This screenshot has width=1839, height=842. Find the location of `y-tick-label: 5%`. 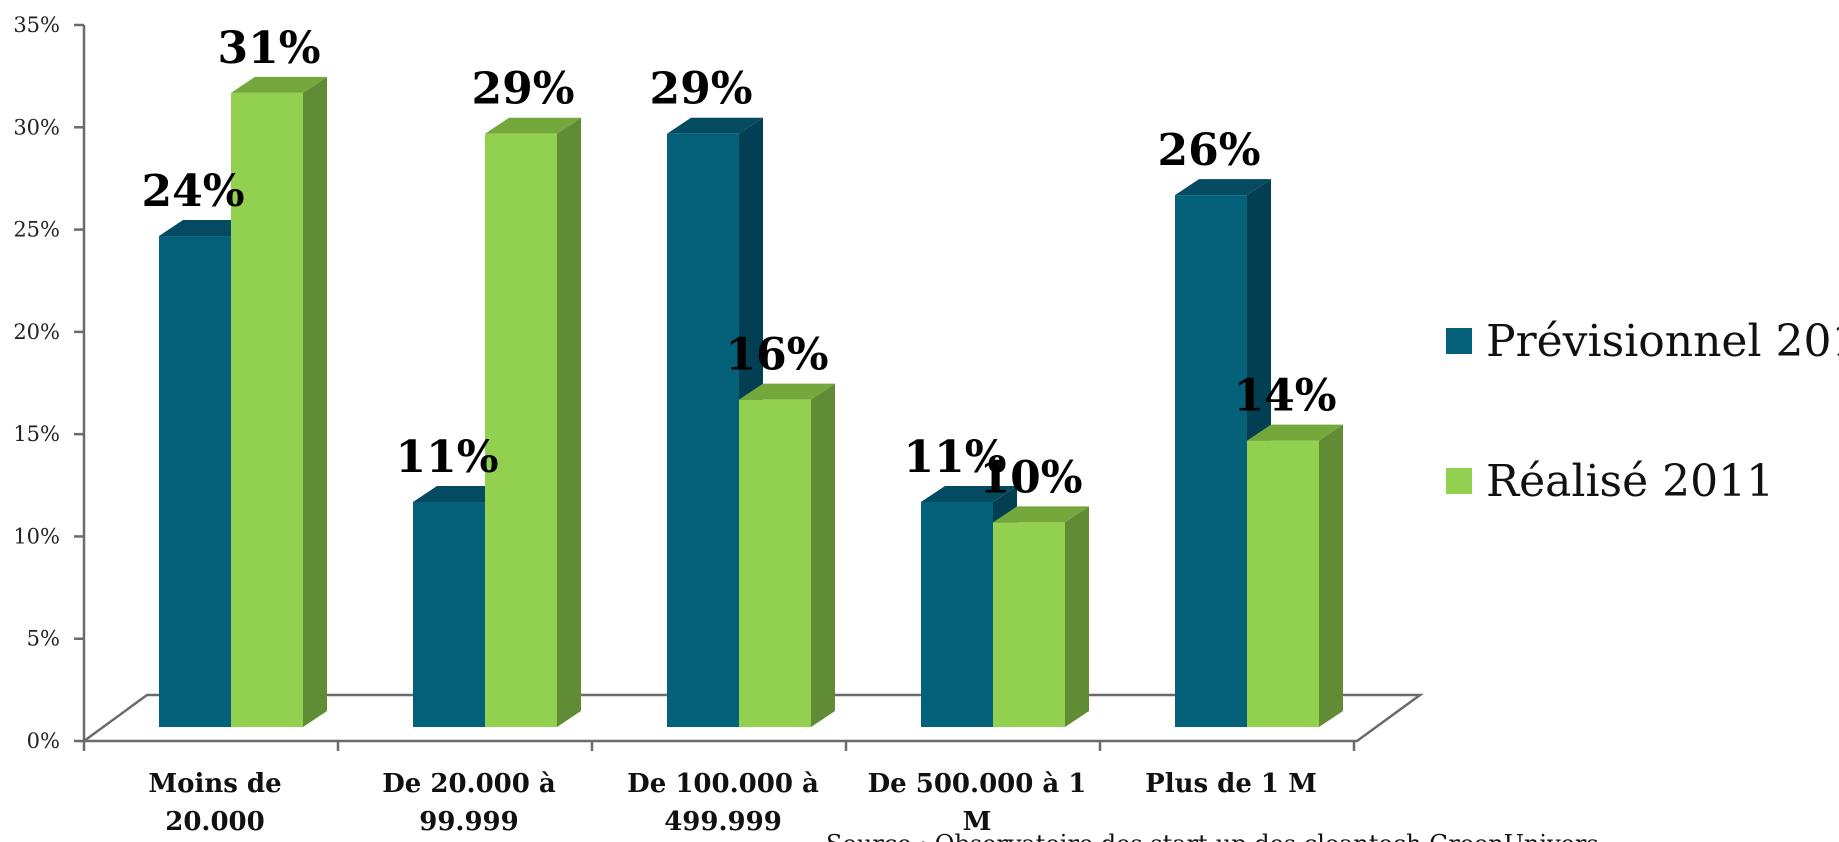

y-tick-label: 5% is located at coordinates (43, 639).